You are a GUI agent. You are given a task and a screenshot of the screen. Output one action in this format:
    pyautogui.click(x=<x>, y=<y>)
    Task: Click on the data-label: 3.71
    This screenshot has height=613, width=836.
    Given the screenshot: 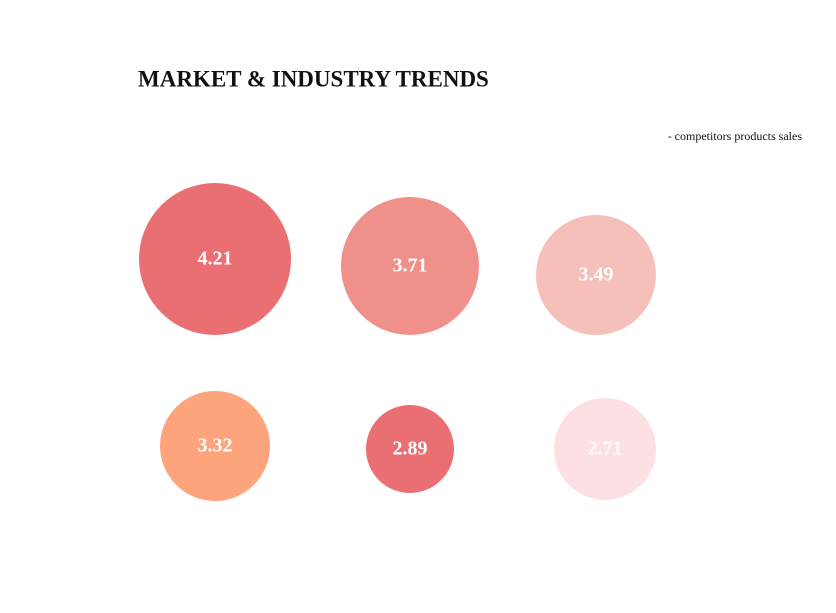 What is the action you would take?
    pyautogui.click(x=410, y=266)
    